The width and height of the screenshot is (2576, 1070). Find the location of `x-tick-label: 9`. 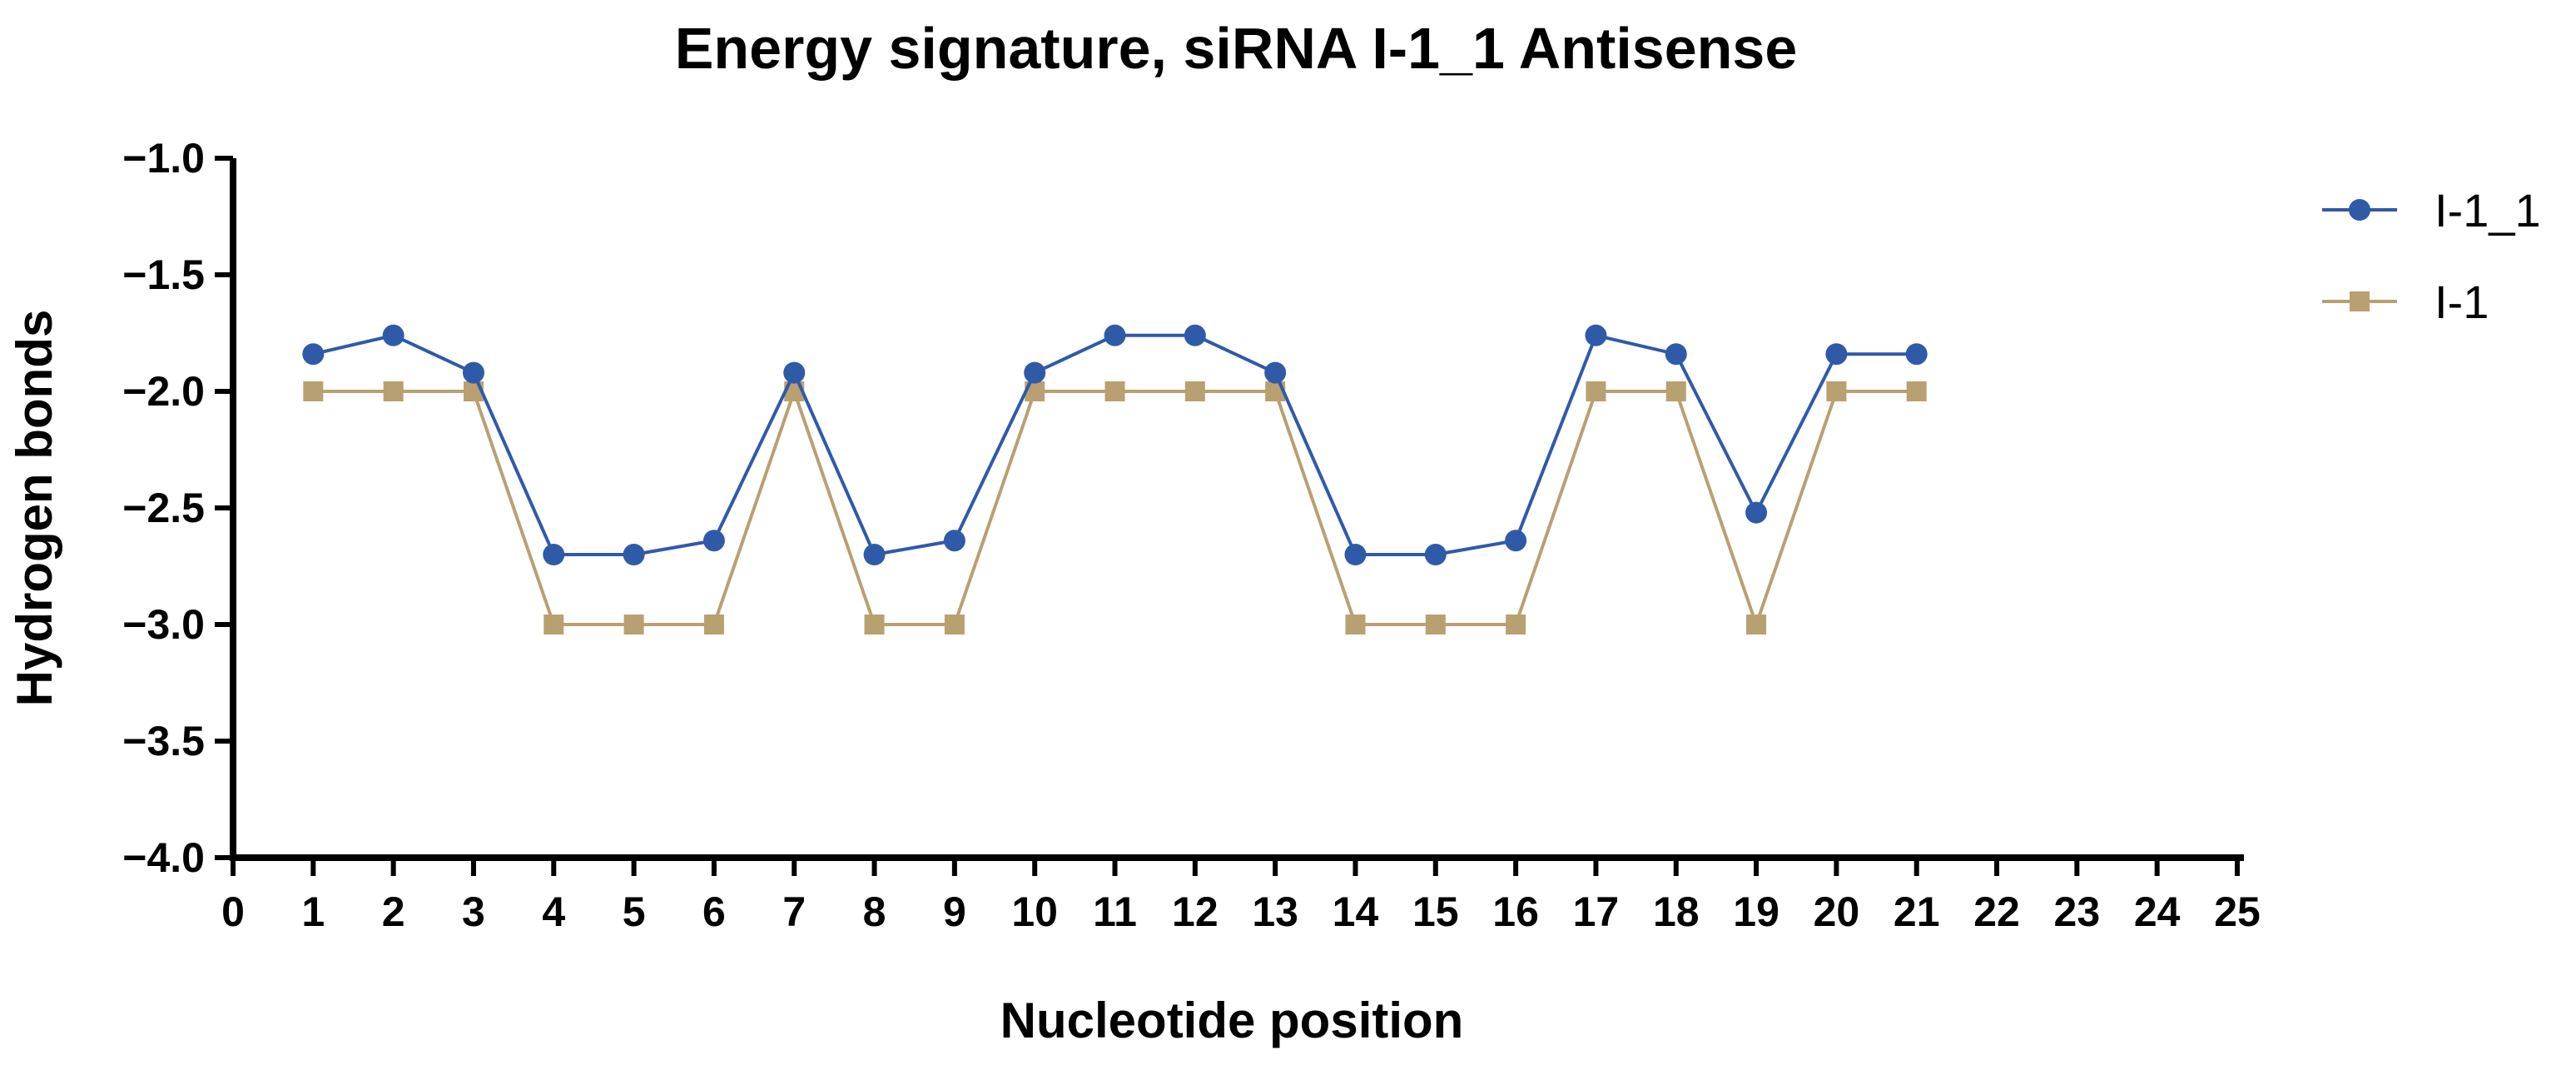

x-tick-label: 9 is located at coordinates (954, 912).